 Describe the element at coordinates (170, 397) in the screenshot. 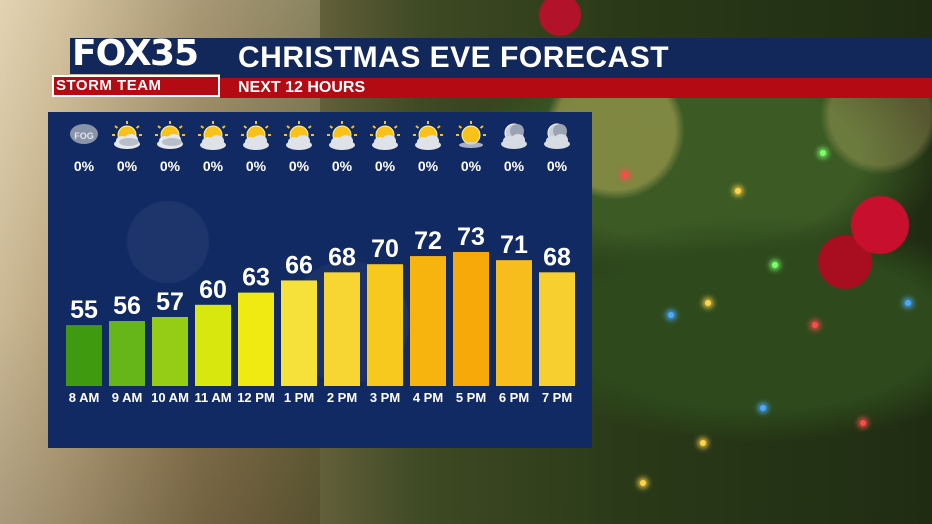

I see `hour-tick-label: 10 AM` at that location.